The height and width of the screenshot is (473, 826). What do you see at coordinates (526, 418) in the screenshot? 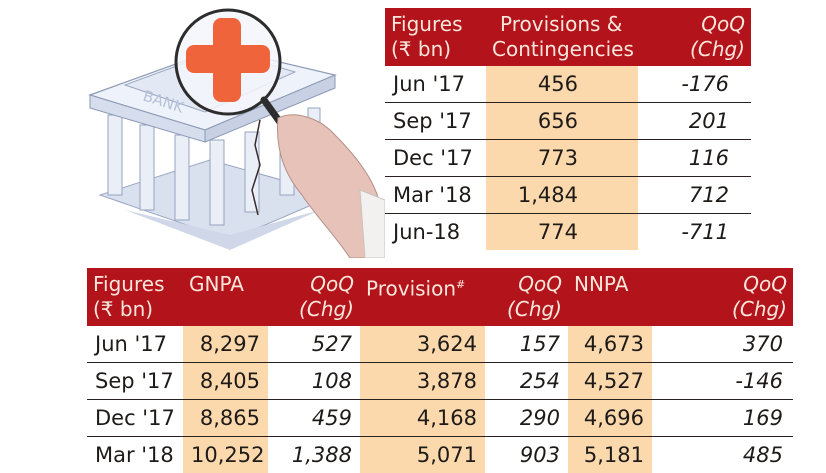
I see `provision-qoq-cell: 290` at bounding box center [526, 418].